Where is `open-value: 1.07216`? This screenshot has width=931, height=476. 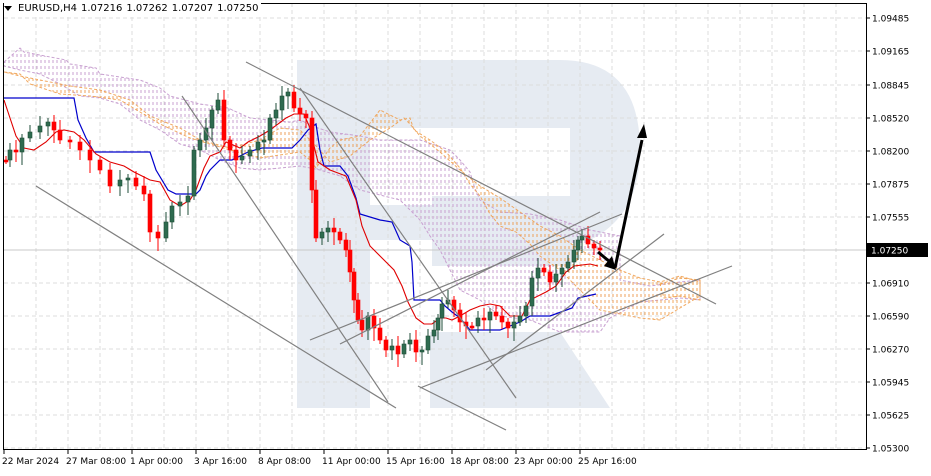
open-value: 1.07216 is located at coordinates (102, 8).